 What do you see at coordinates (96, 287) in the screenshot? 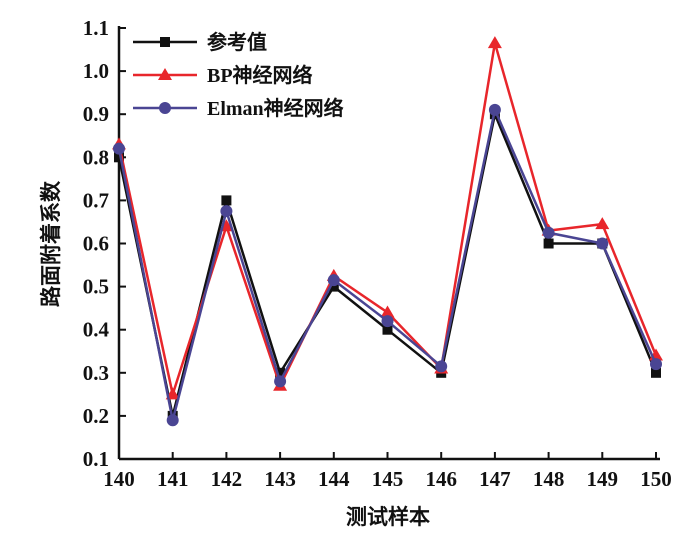
I see `y-tick-label: 0.5` at bounding box center [96, 287].